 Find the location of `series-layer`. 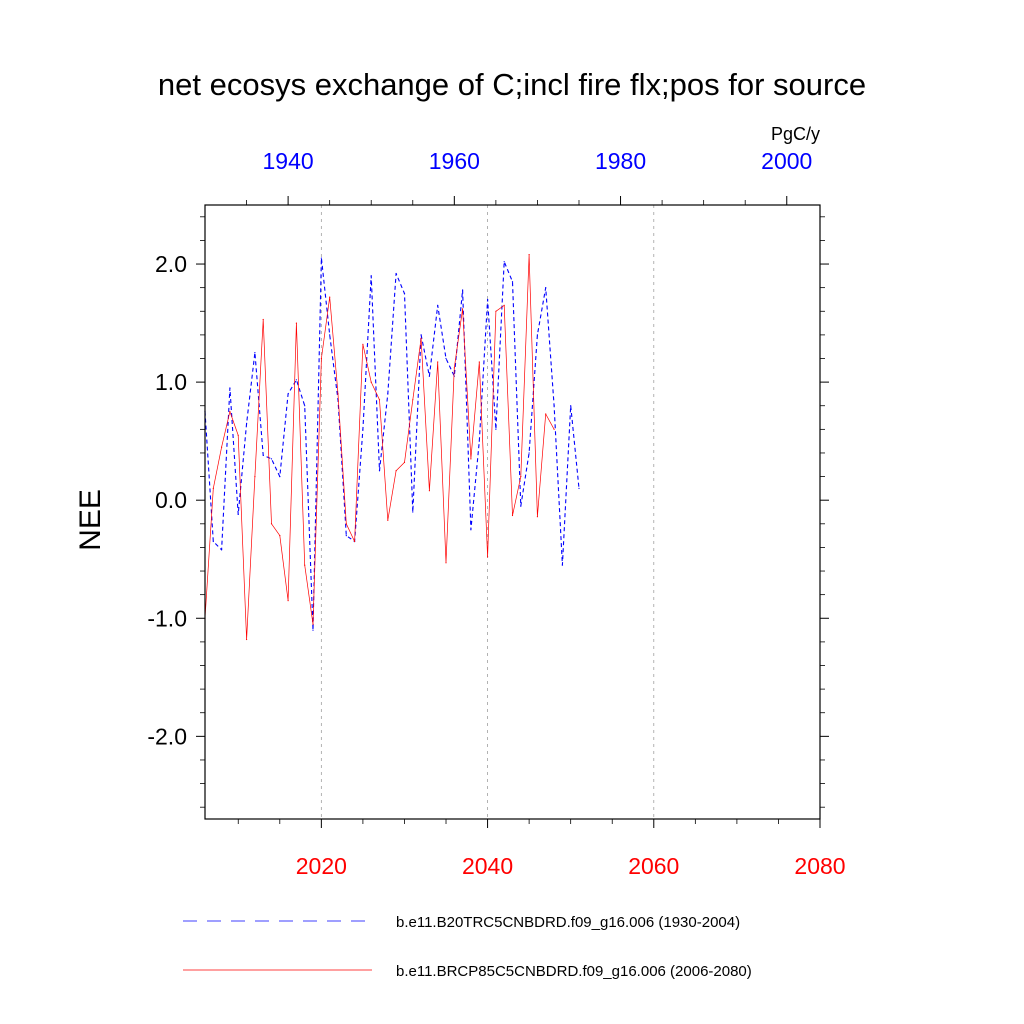

series-layer is located at coordinates (392, 447).